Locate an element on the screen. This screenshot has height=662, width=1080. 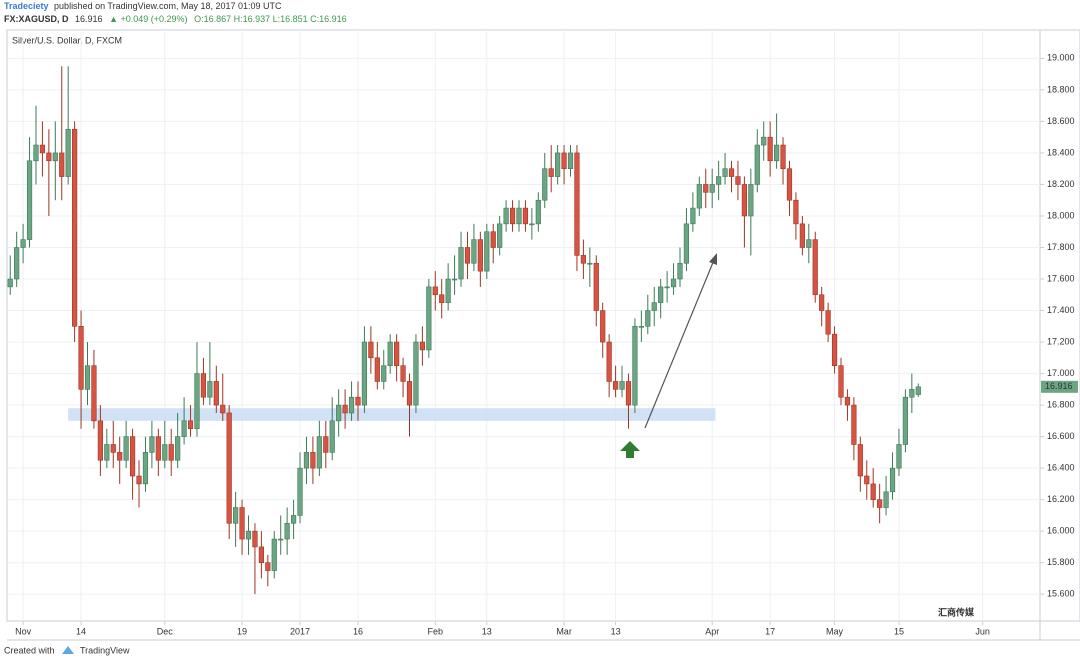
chart-title: Silver/U.S. Dollar, D, FXCM is located at coordinates (67, 40).